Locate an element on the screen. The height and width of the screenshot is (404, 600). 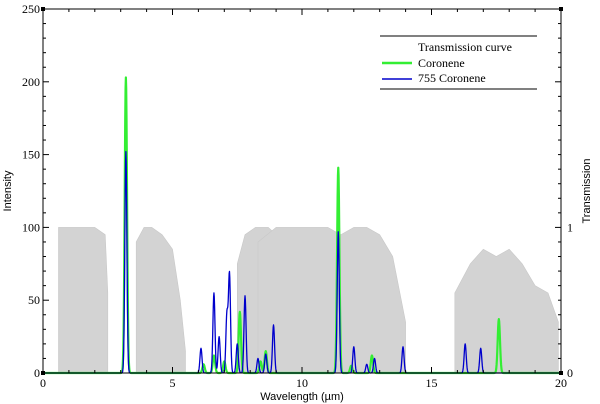
legend-label-coronene: Coronene is located at coordinates (441, 63).